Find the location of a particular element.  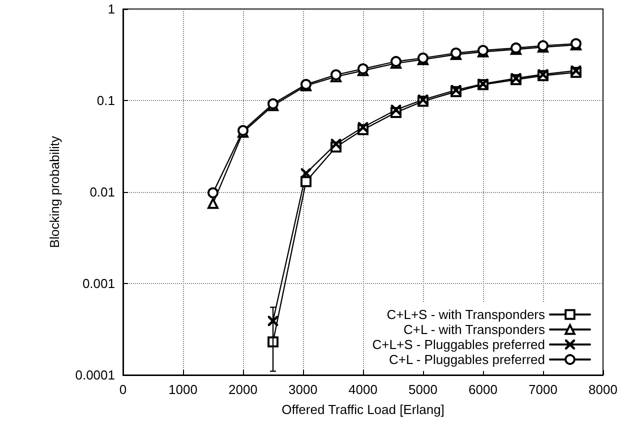

x-tick-label: 6000 is located at coordinates (483, 389).